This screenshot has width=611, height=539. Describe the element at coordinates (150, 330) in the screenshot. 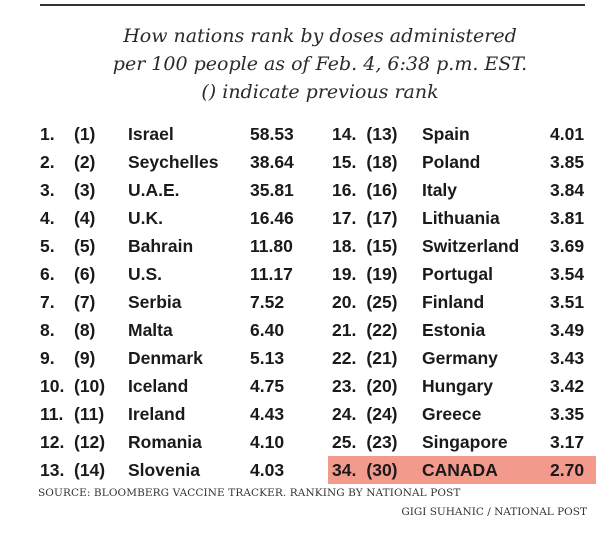

I see `country-label: Malta` at that location.